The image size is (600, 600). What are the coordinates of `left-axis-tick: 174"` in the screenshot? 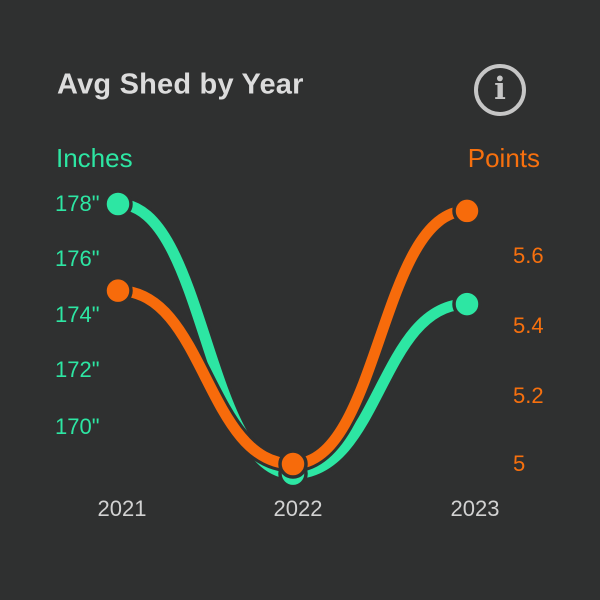 It's located at (77, 314).